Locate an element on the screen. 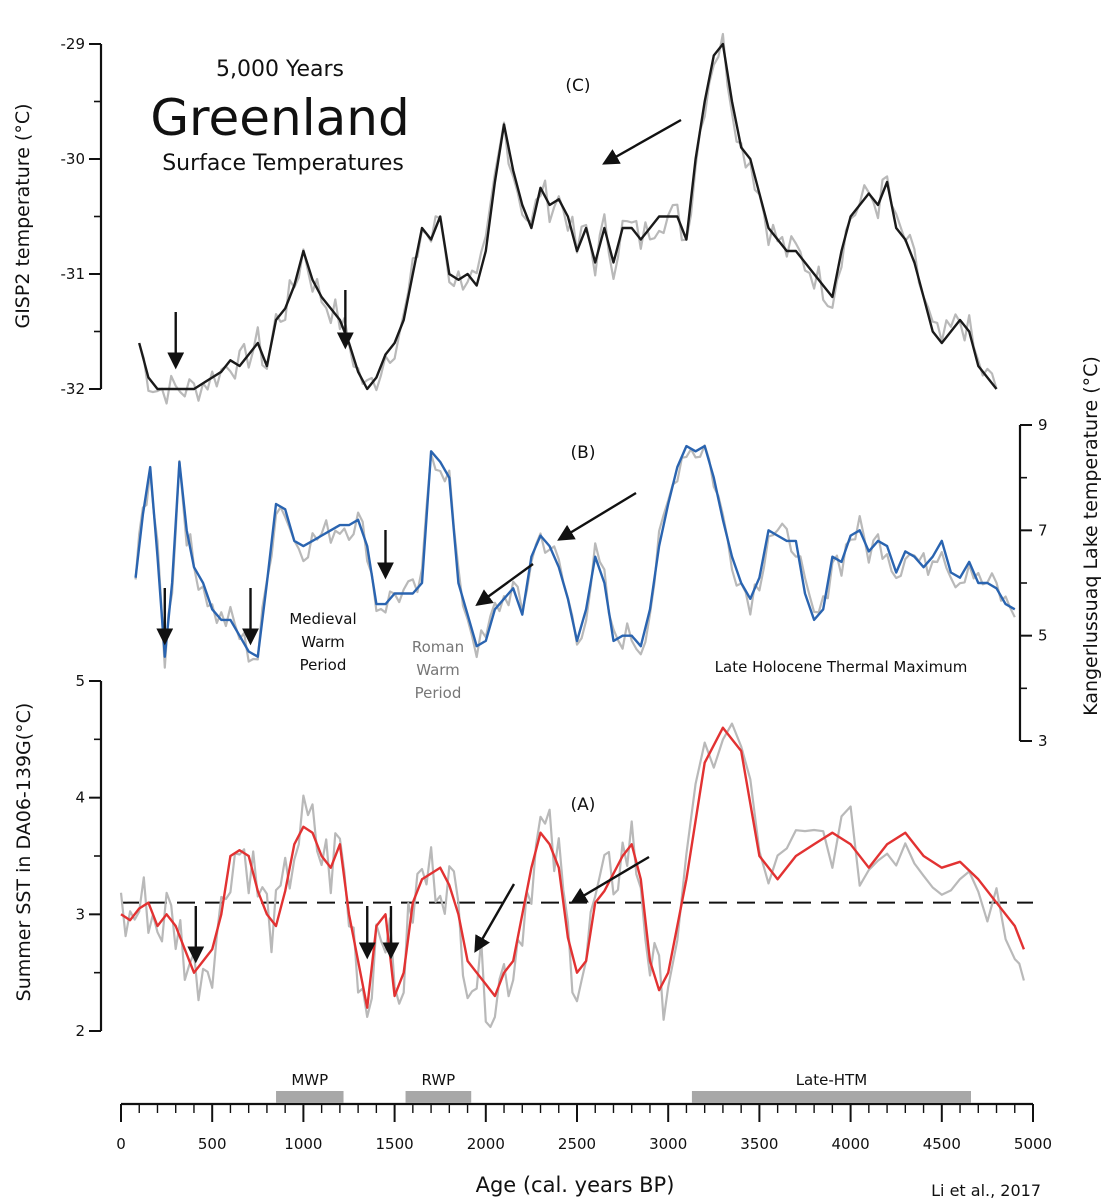 The image size is (1107, 1203). header-subtitle: 5,000 Years is located at coordinates (280, 69).